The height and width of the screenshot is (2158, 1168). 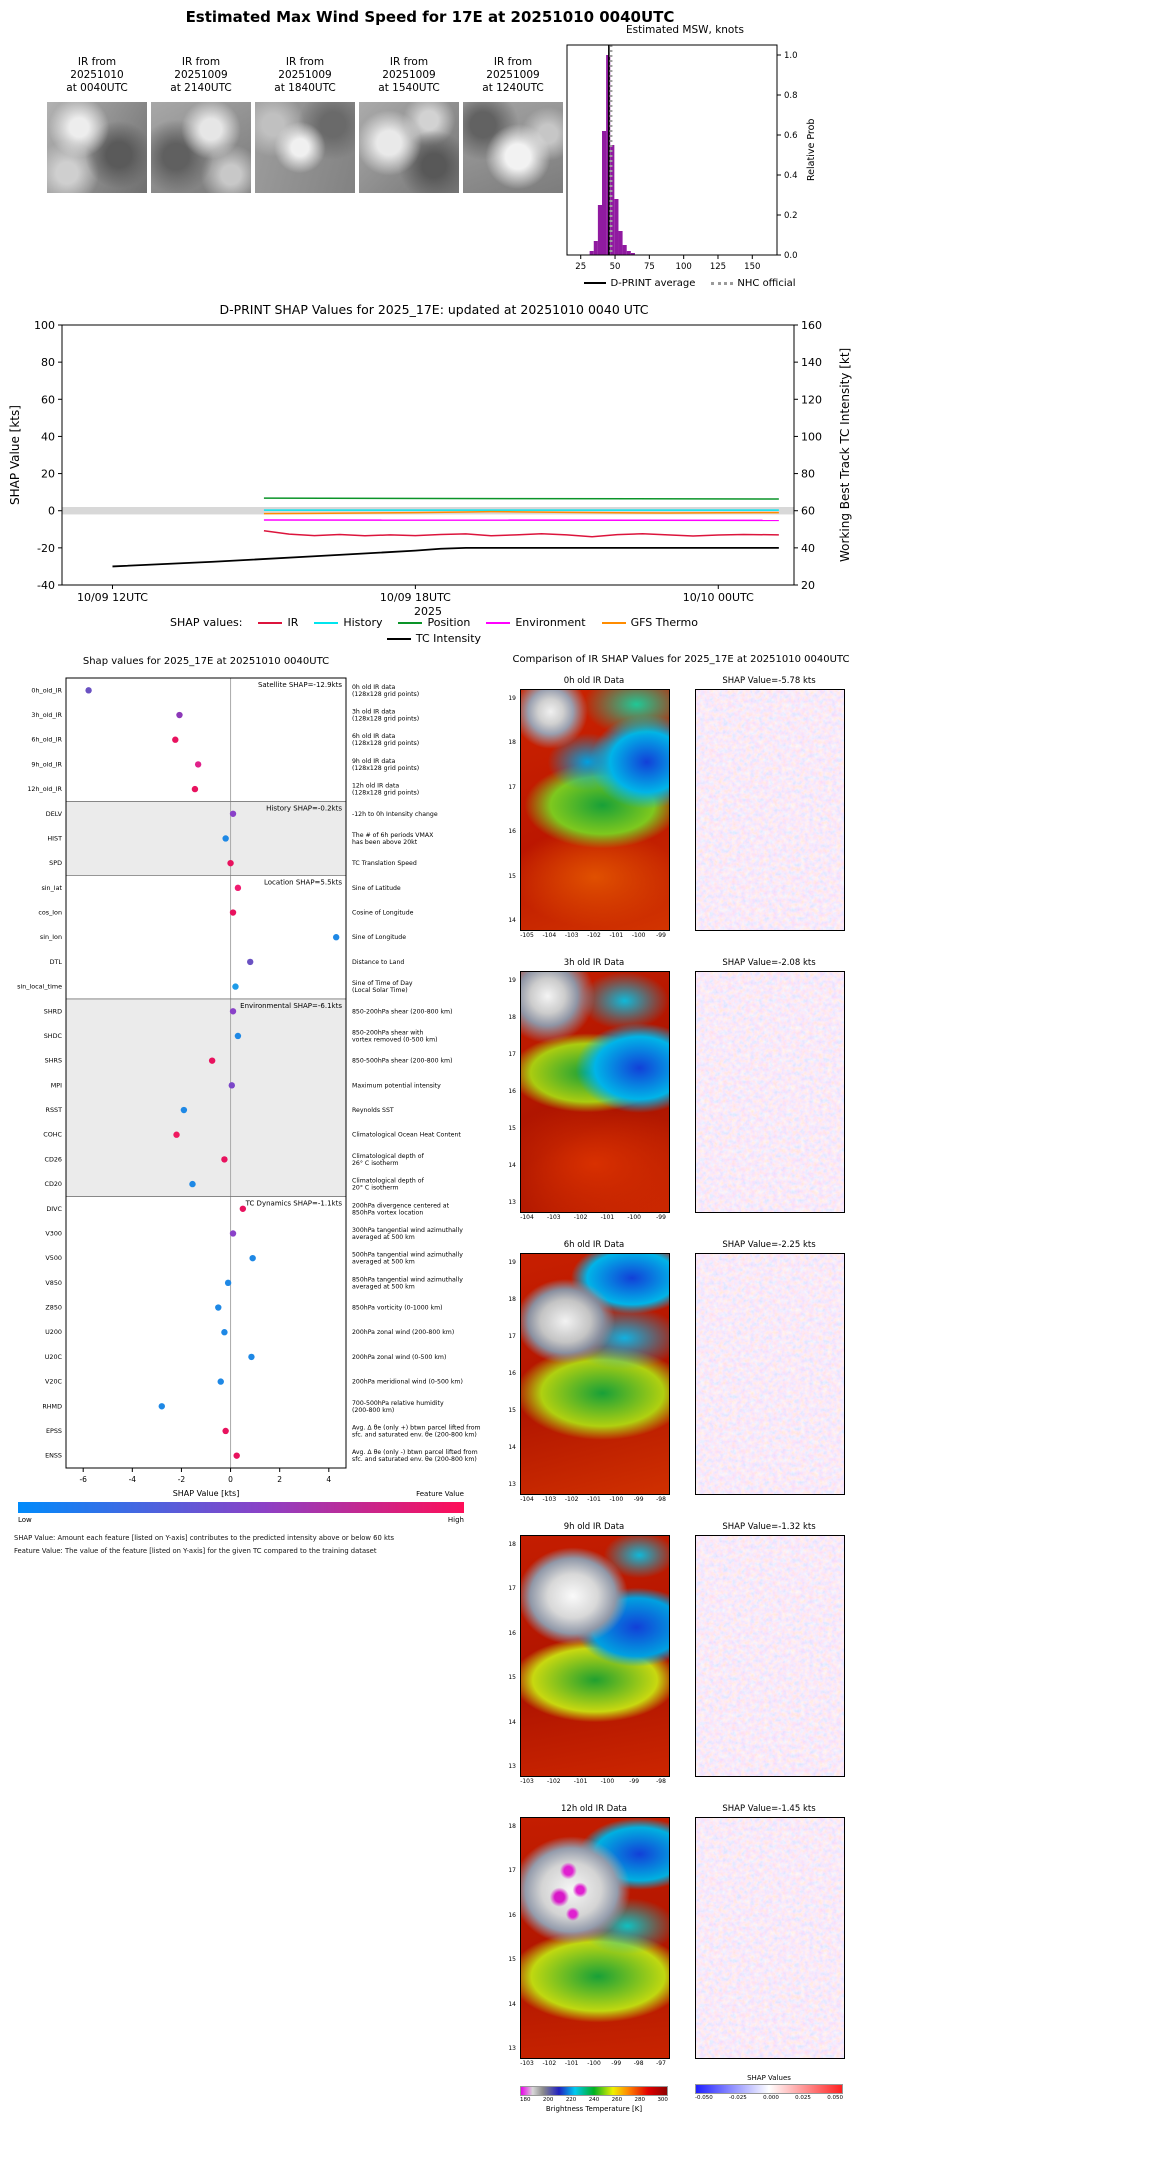 What do you see at coordinates (403, 1332) in the screenshot?
I see `feature-description: 200hPa zonal wind (200-800 km)` at bounding box center [403, 1332].